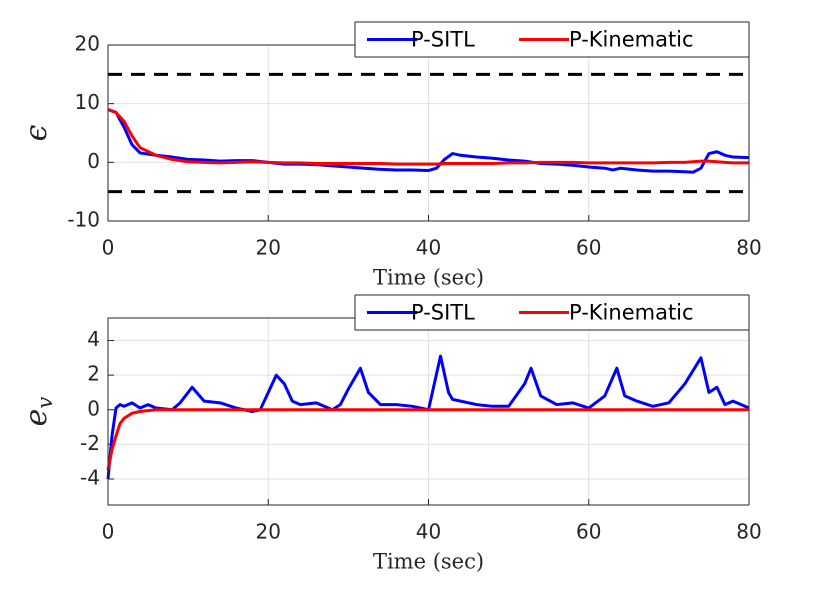 The image size is (830, 602). I want to click on y-tick-label: -4, so click(90, 478).